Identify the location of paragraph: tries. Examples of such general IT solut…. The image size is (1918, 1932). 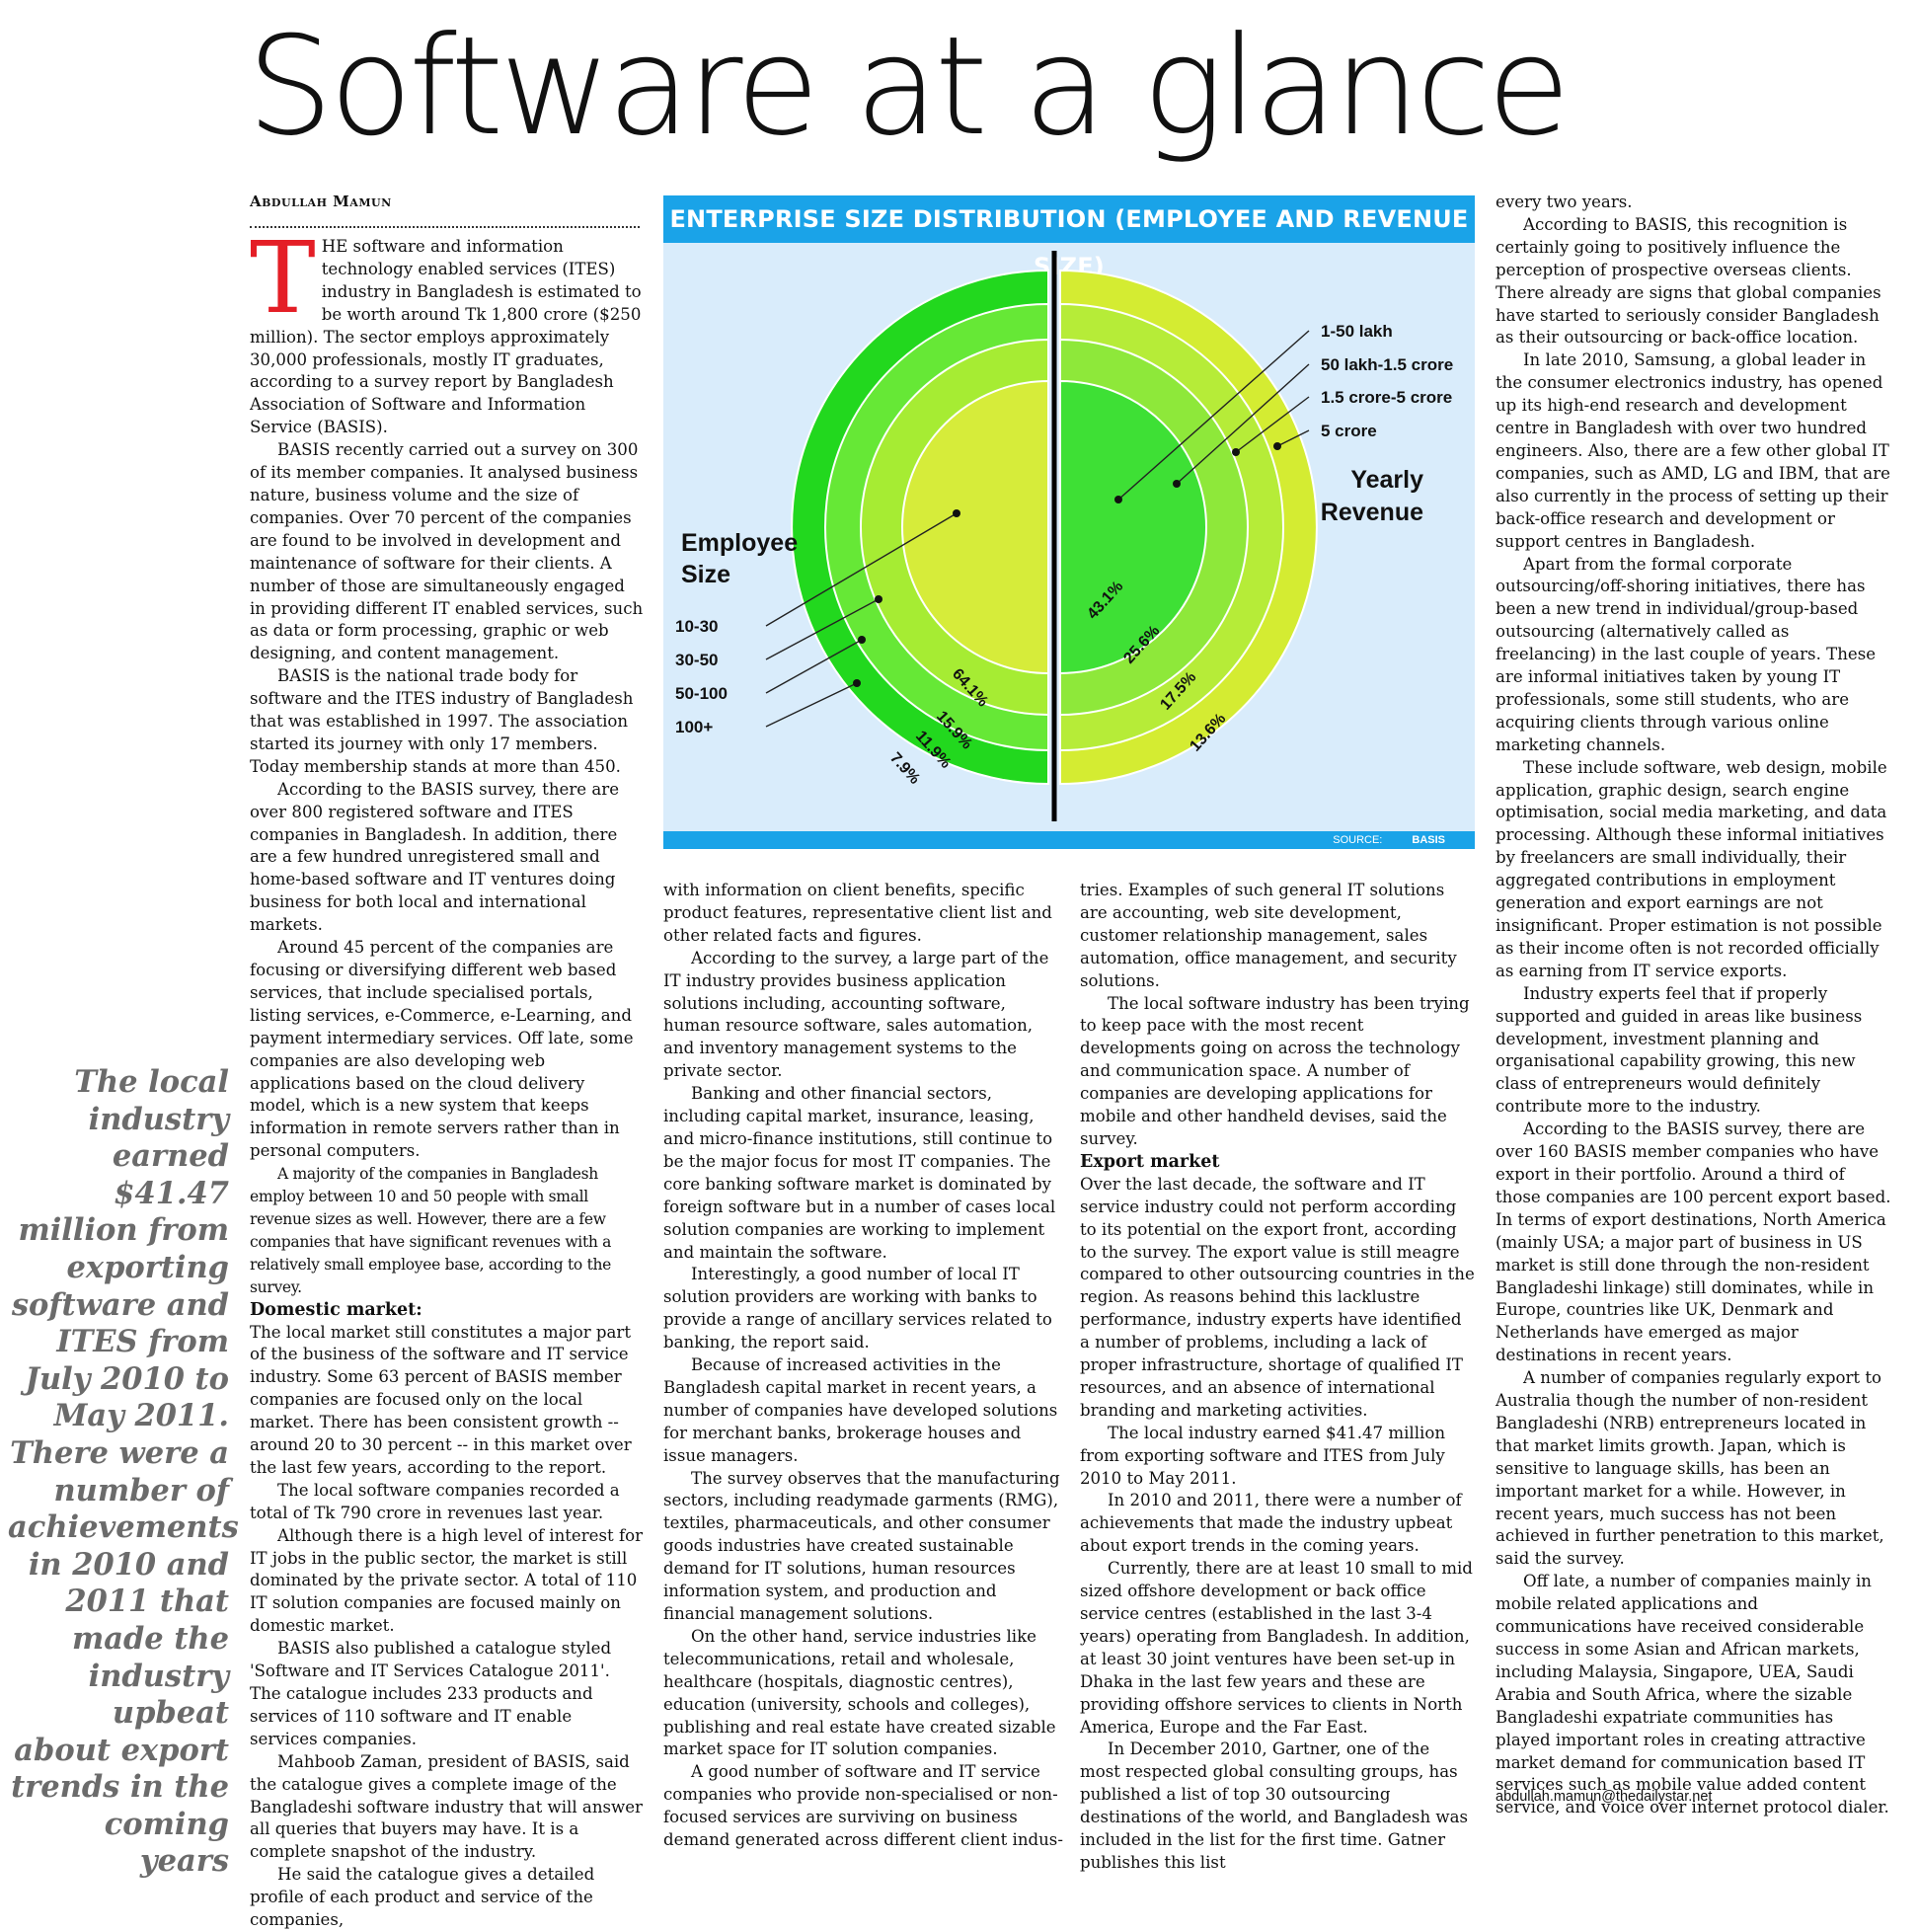
(1269, 935).